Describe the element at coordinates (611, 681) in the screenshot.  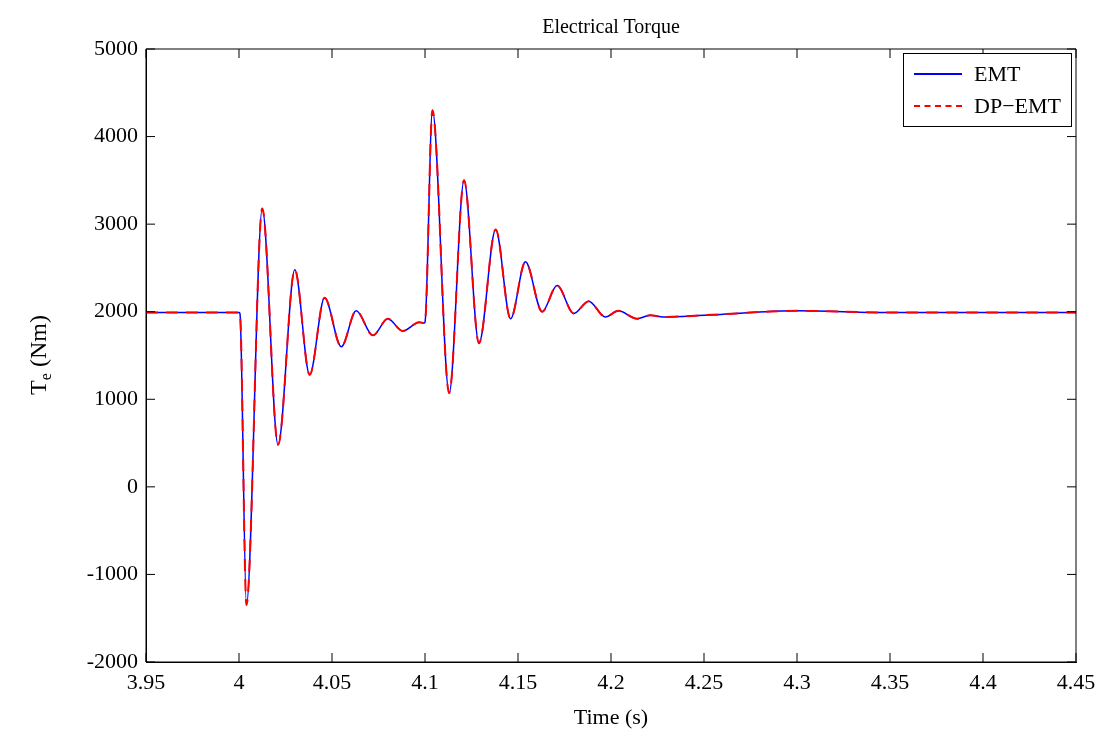
I see `x-tick-label: 4.2` at that location.